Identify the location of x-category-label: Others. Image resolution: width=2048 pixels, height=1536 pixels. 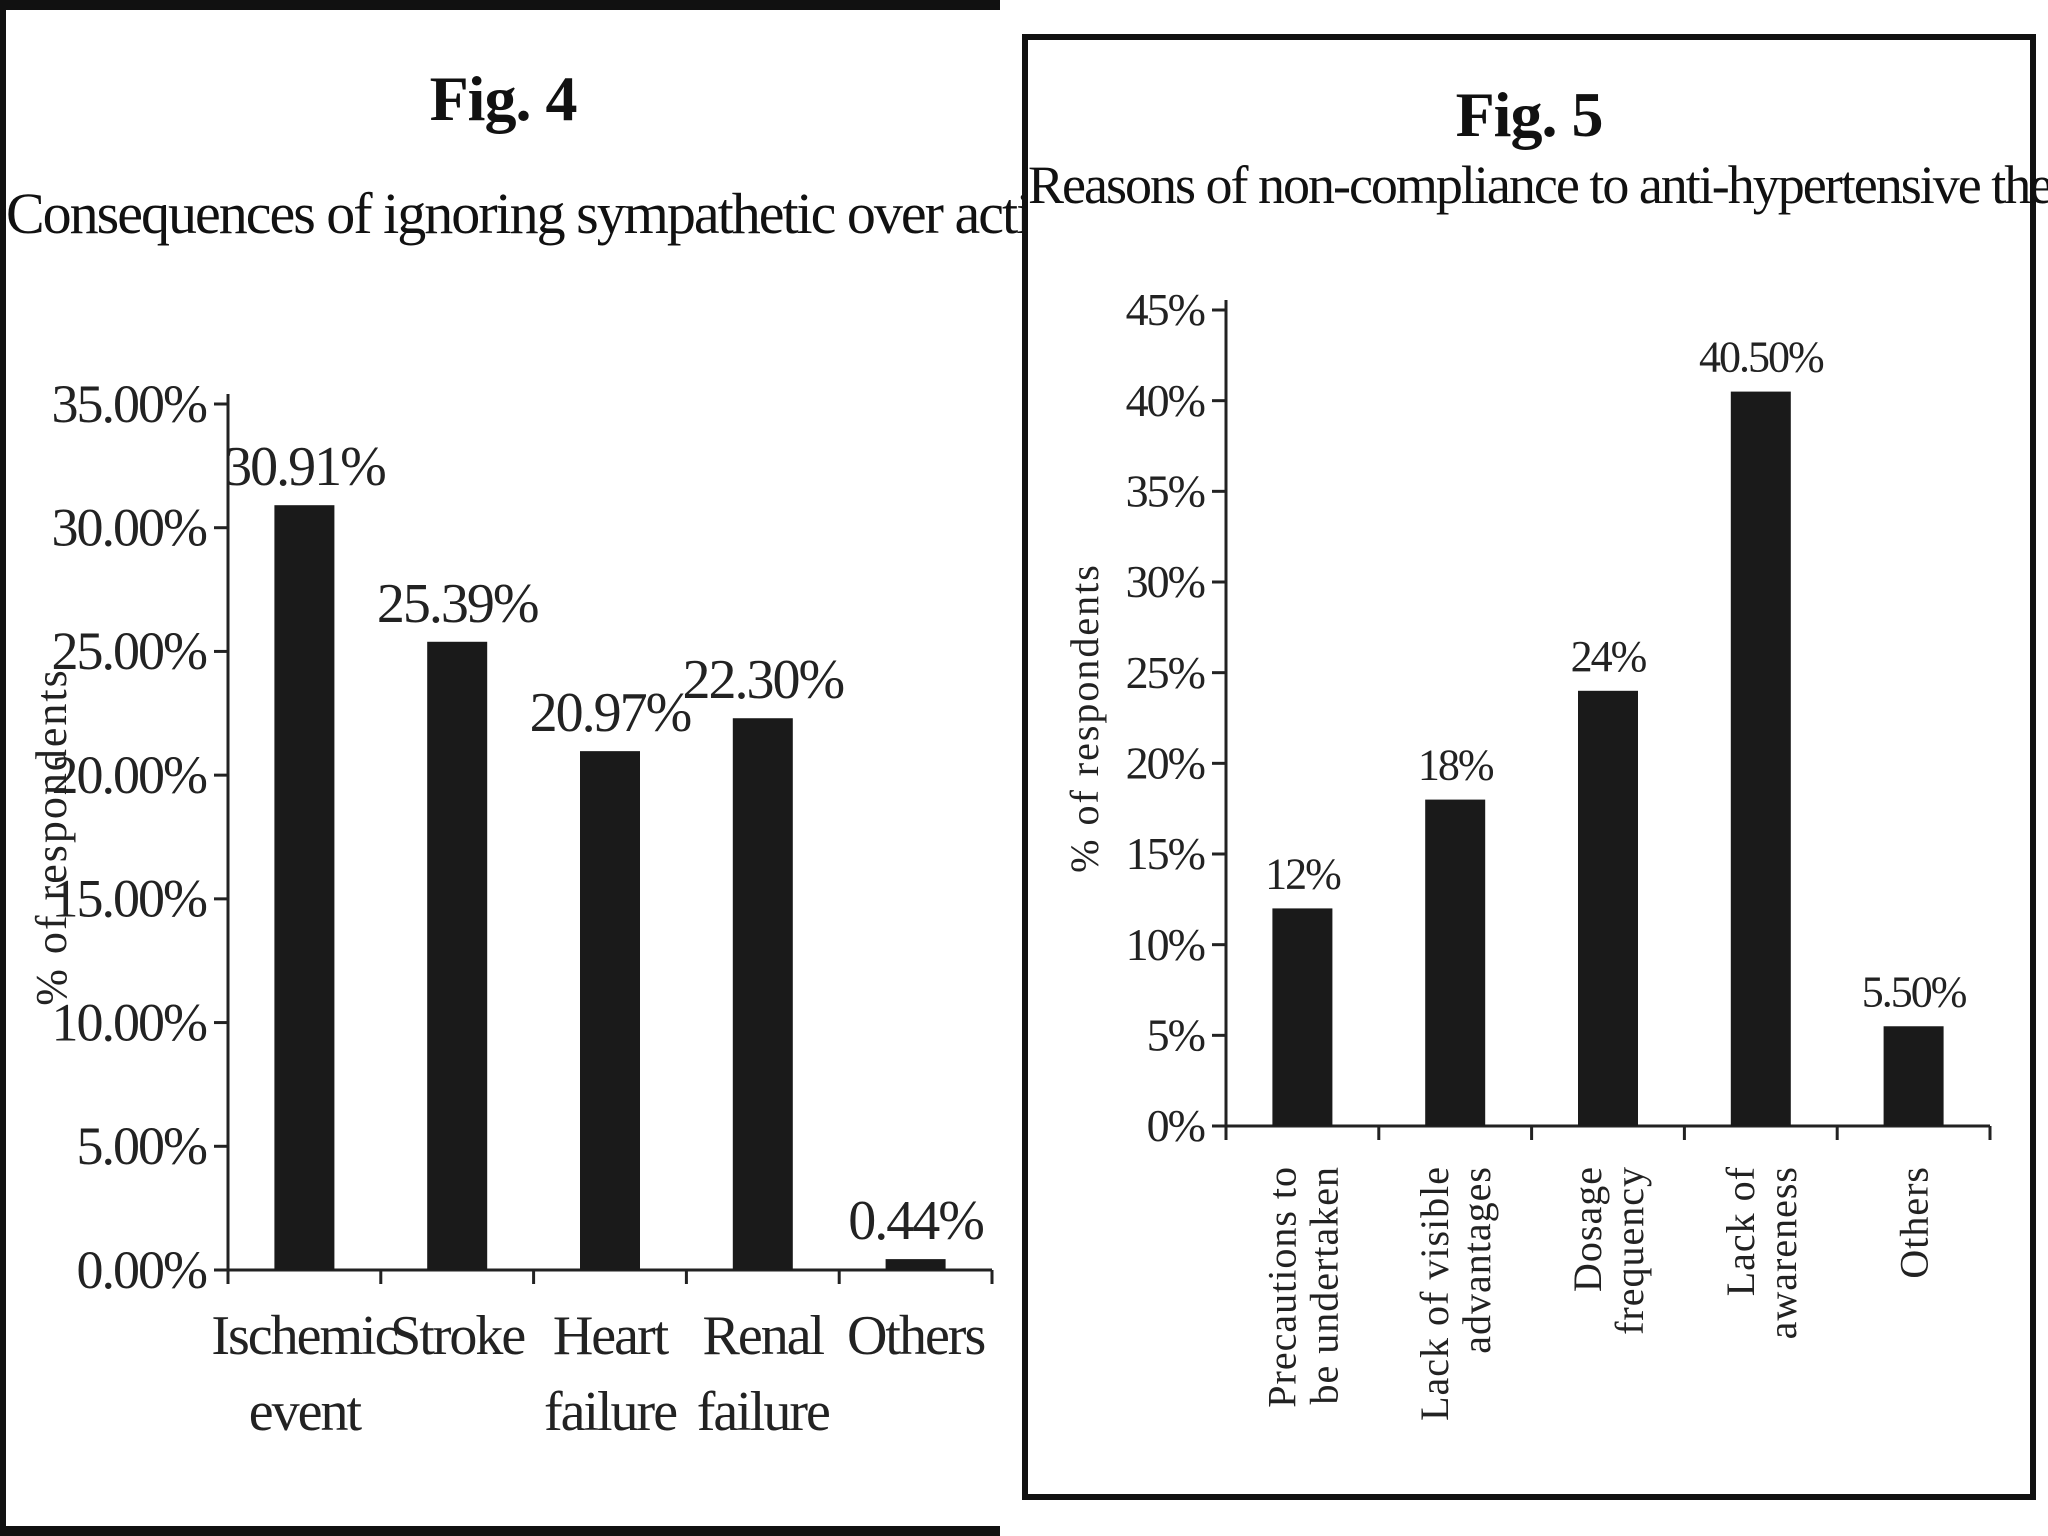
(1914, 1222).